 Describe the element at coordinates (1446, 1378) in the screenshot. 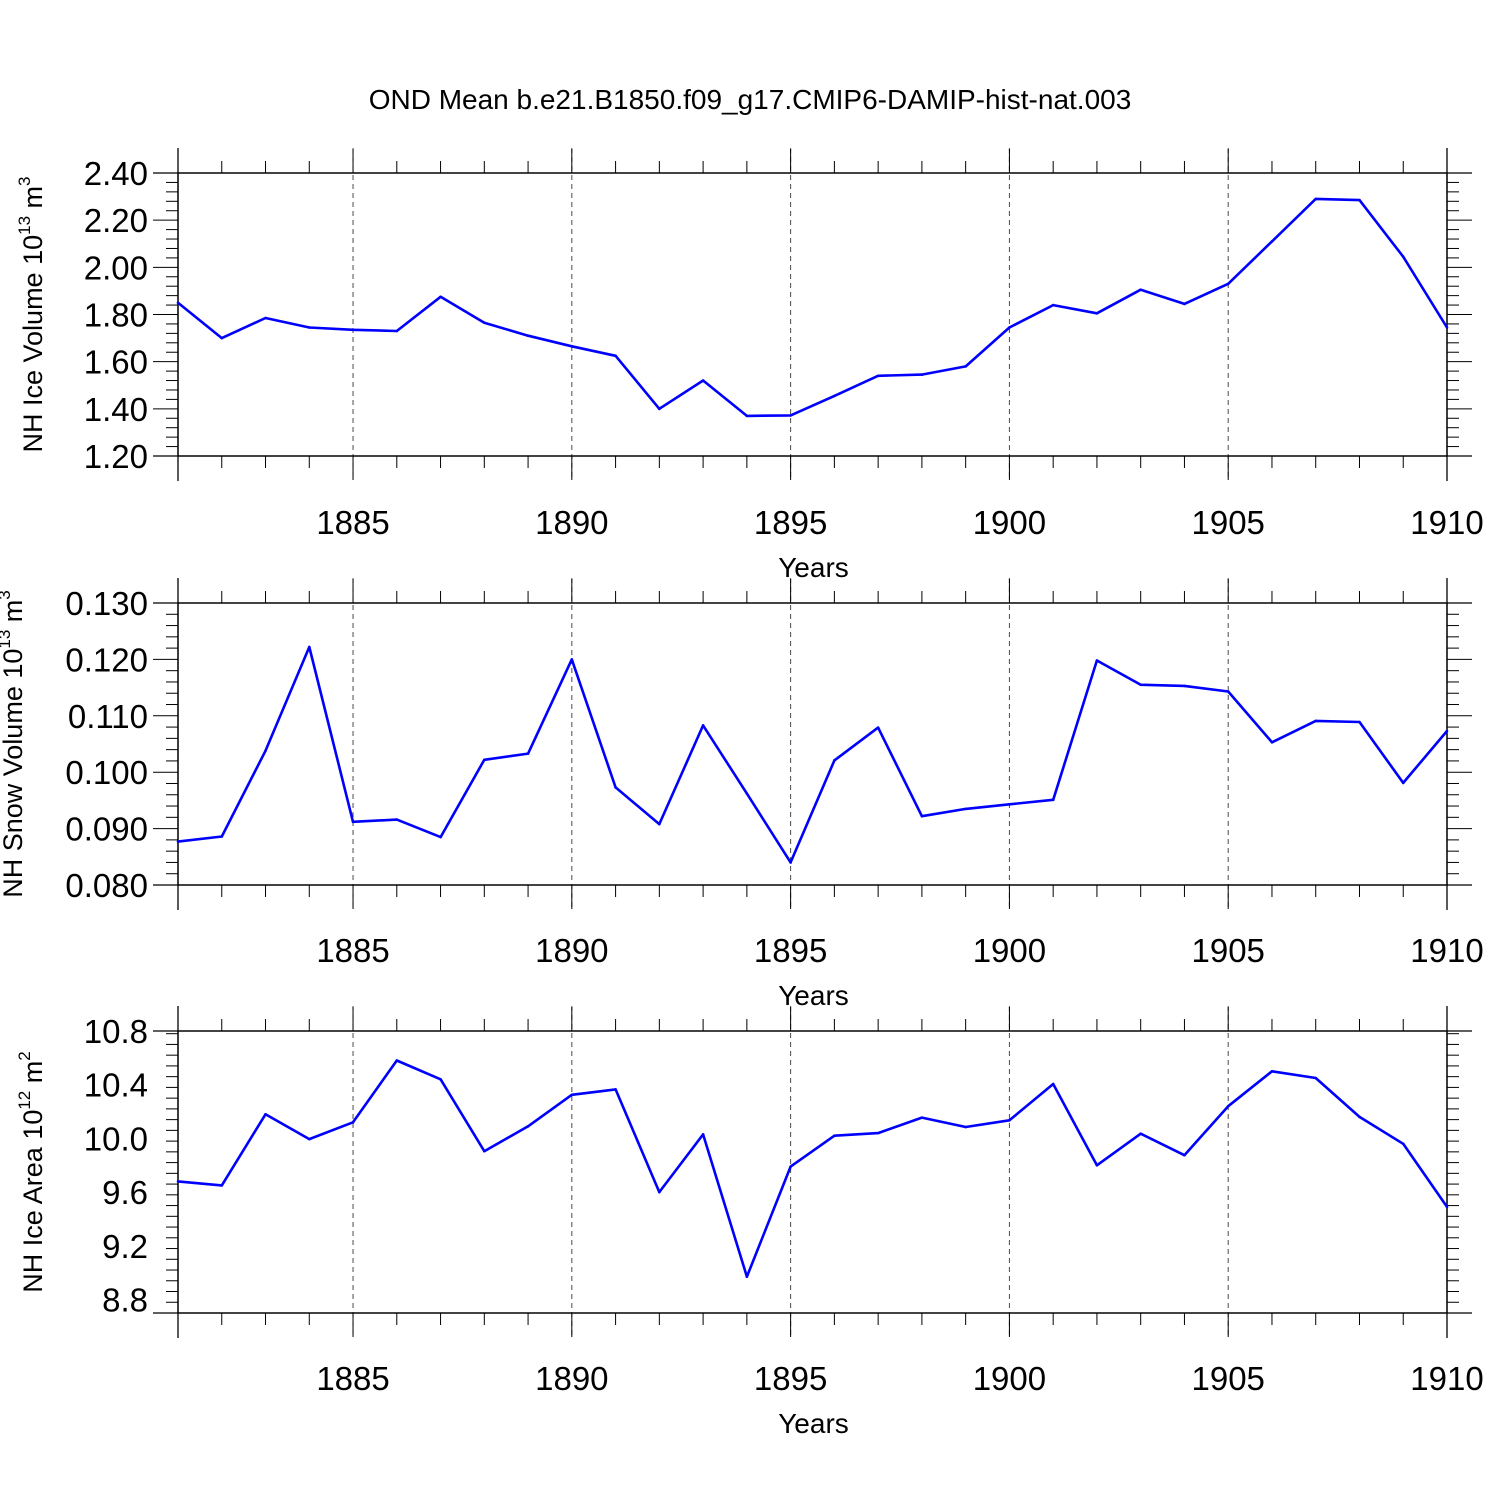

I see `x-tick-label: 1910` at that location.